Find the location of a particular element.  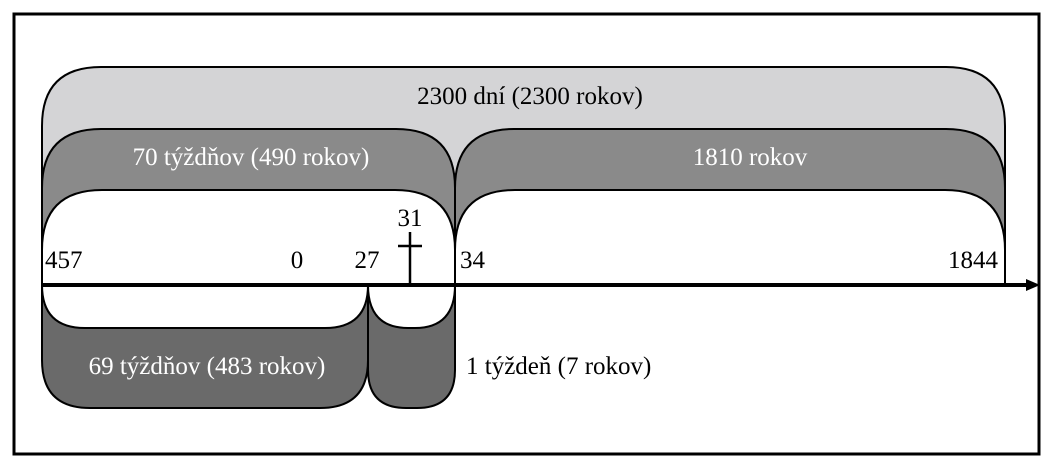

inner-arch-left is located at coordinates (248, 237).